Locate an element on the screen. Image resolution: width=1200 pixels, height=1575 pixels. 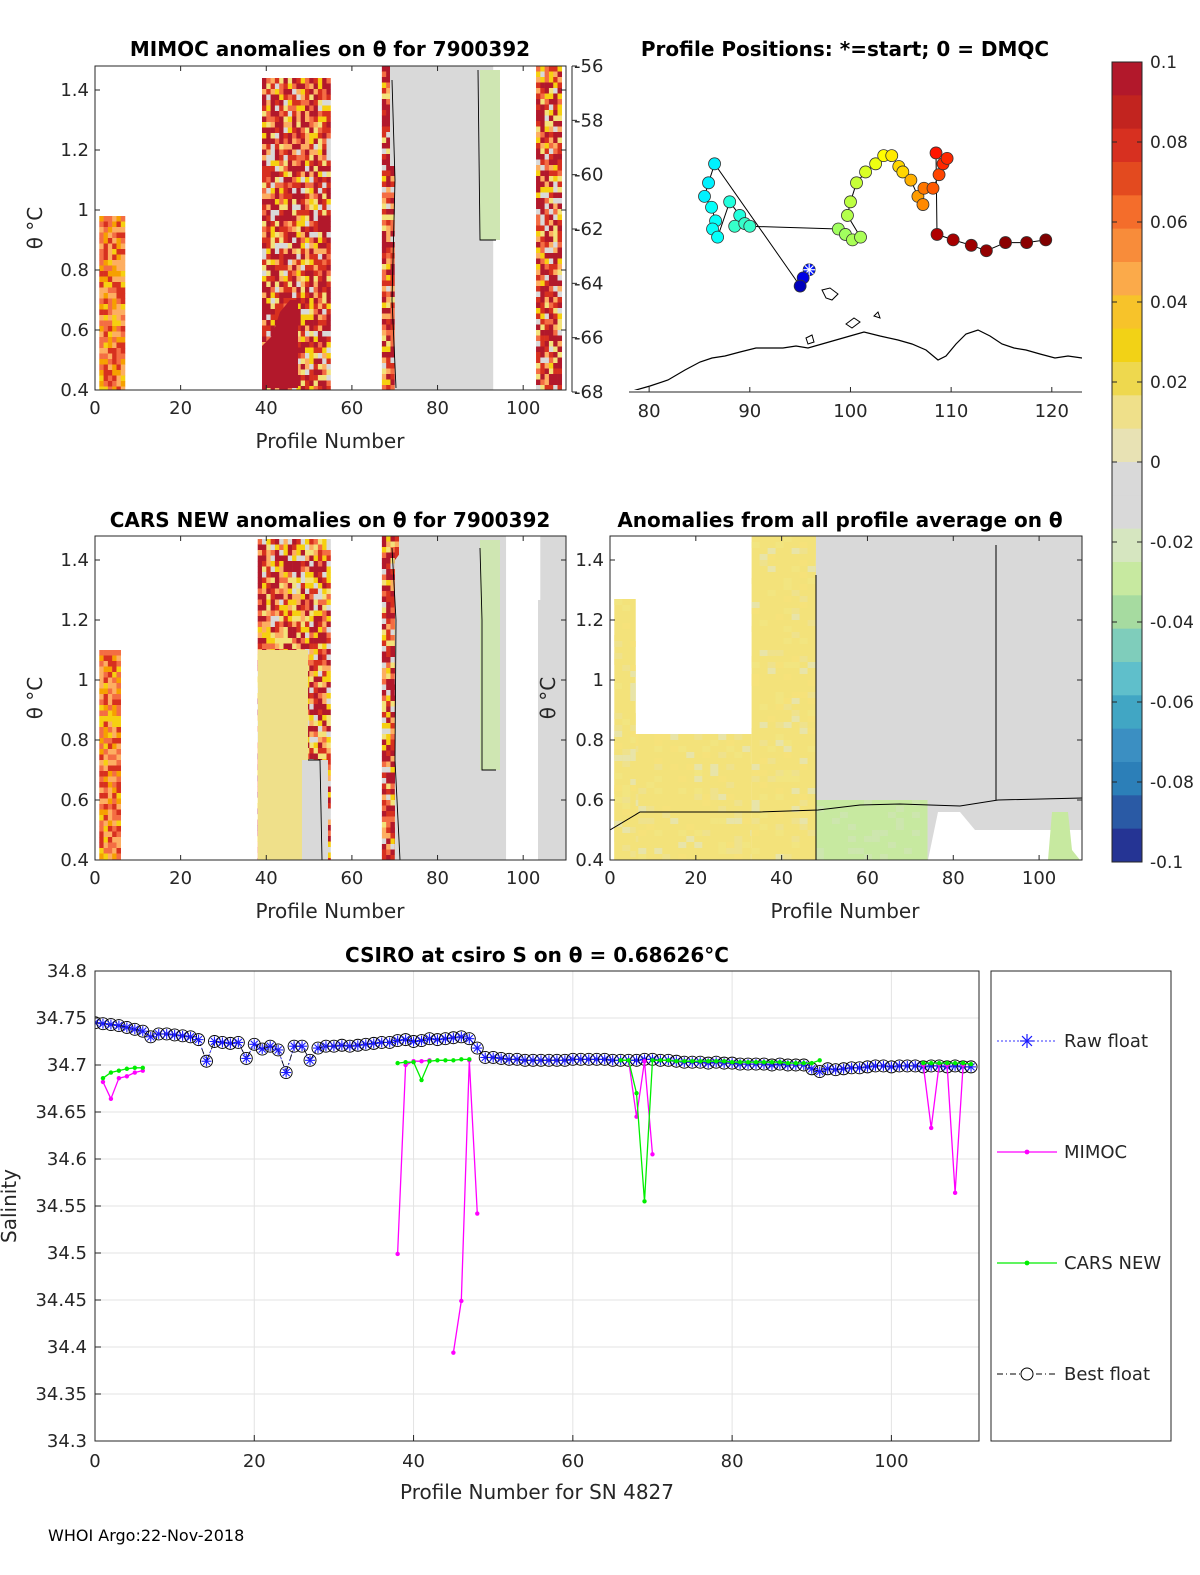
positions-ticks: 80 90 100 110 120-56-58-60-62-64-66-68 is located at coordinates (820, 239).